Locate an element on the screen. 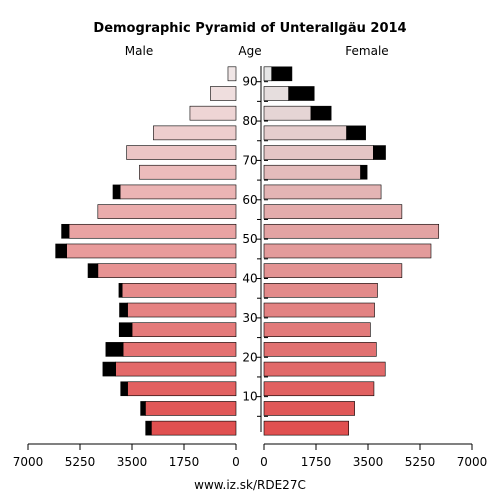 This screenshot has width=500, height=500. female-x-tick-label: 0 is located at coordinates (264, 462).